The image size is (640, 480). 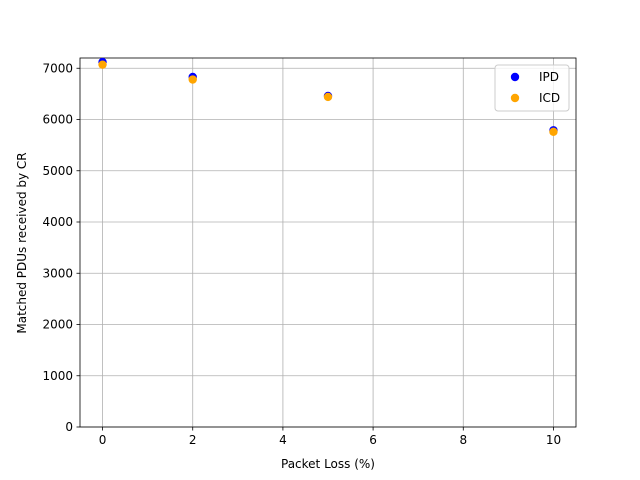 What do you see at coordinates (57, 325) in the screenshot?
I see `y-tick-label: 2000` at bounding box center [57, 325].